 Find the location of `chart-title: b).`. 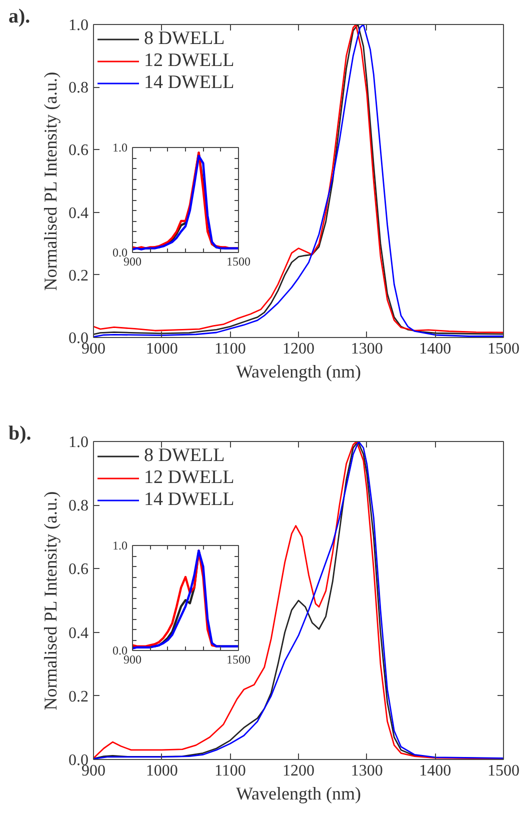

chart-title: b). is located at coordinates (20, 433).